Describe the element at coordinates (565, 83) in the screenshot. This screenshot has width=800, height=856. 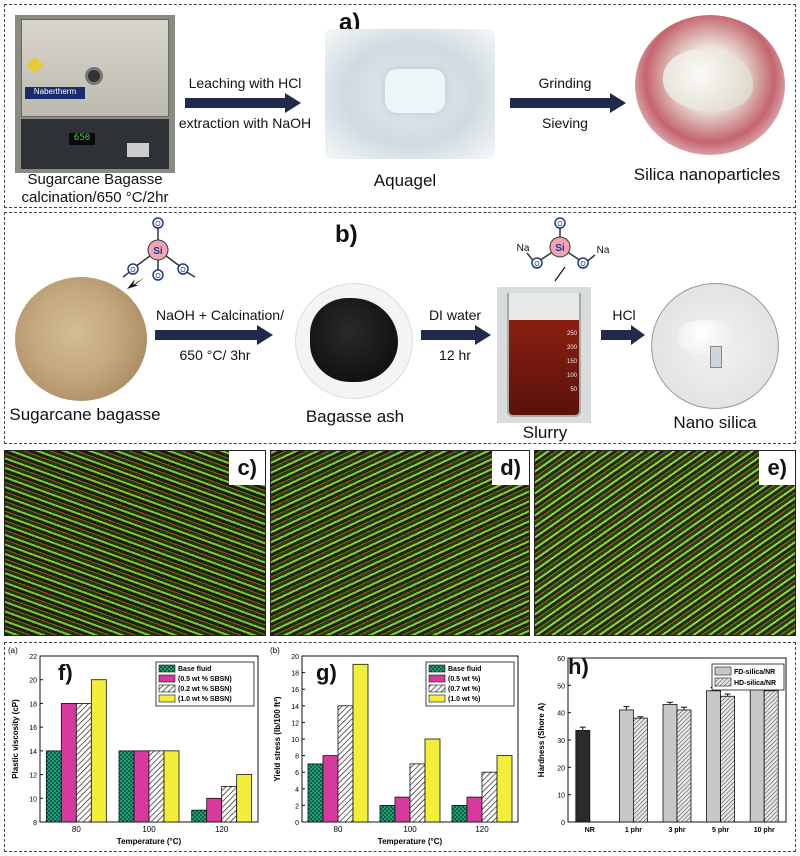
I see `step-a2-line1: Grinding` at that location.